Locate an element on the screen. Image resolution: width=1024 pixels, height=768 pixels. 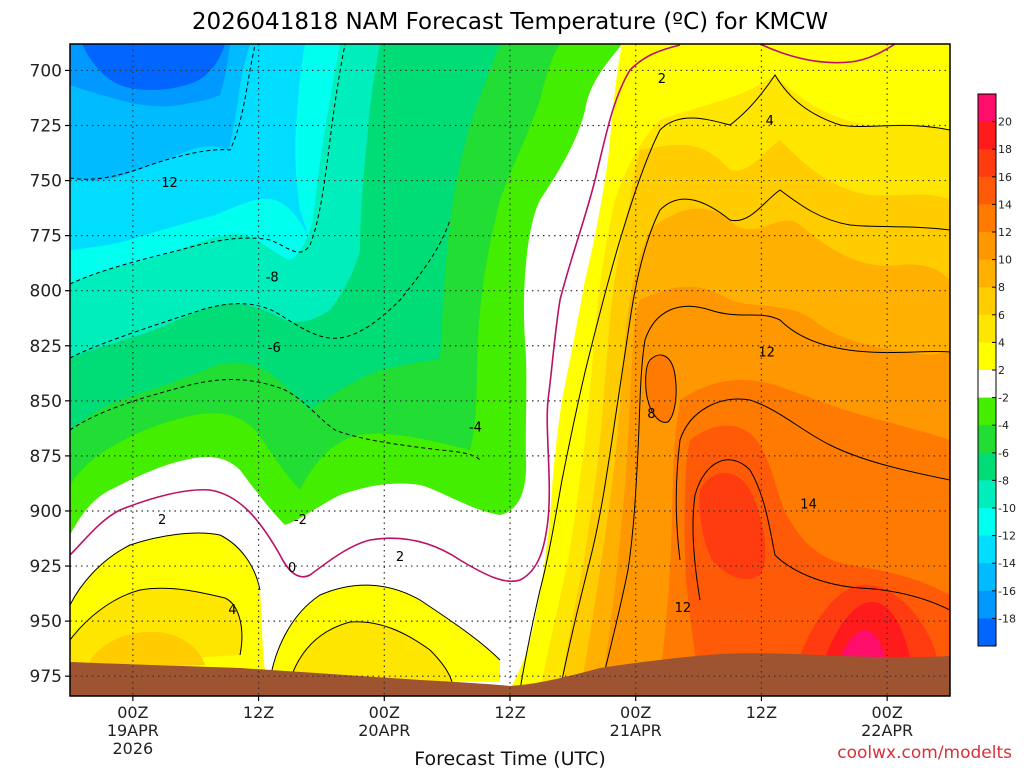
contour-label: -6 is located at coordinates (274, 348).